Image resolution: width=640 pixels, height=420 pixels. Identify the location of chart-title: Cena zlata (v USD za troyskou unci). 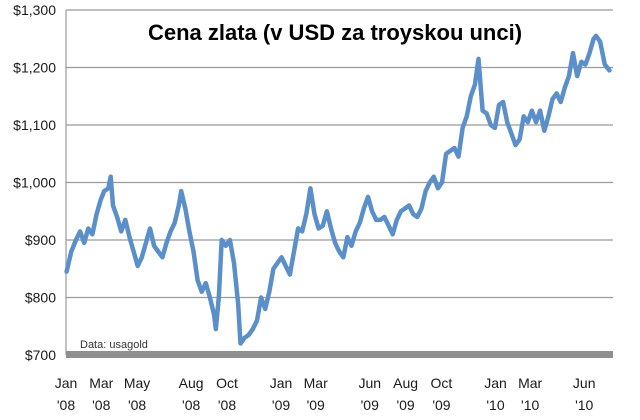
(335, 32).